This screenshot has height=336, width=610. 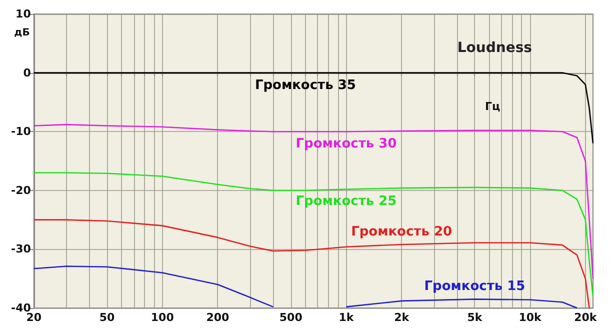 What do you see at coordinates (492, 106) in the screenshot?
I see `x-axis-title: Гц` at bounding box center [492, 106].